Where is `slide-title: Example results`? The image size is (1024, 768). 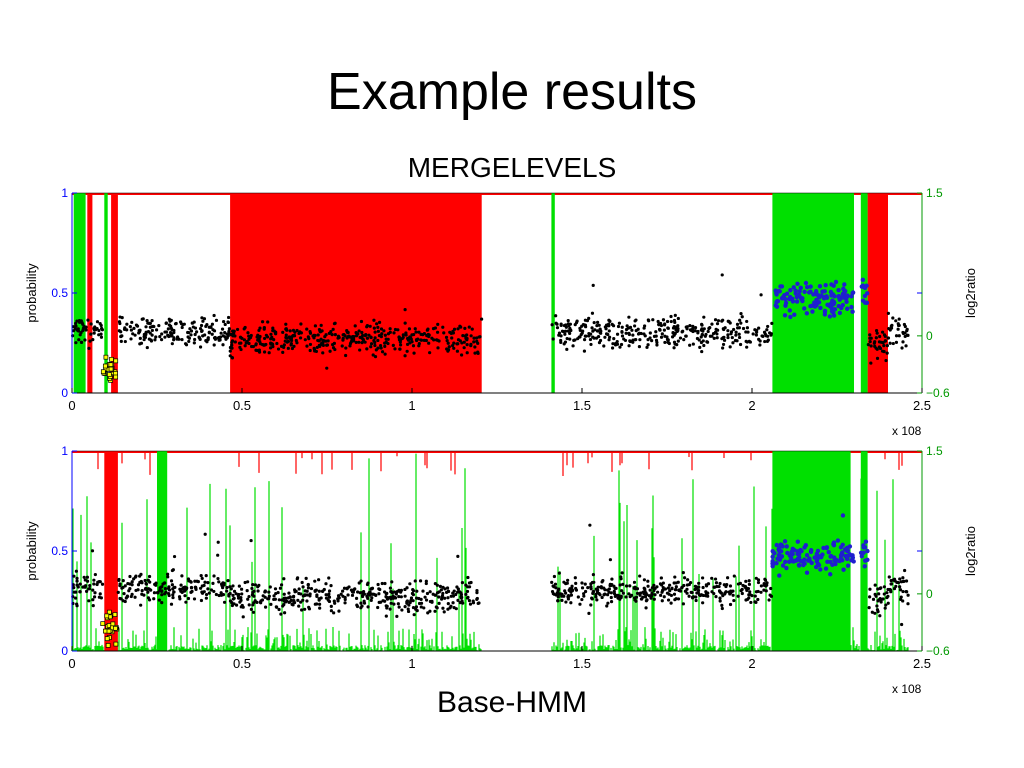
slide-title: Example results is located at coordinates (512, 92).